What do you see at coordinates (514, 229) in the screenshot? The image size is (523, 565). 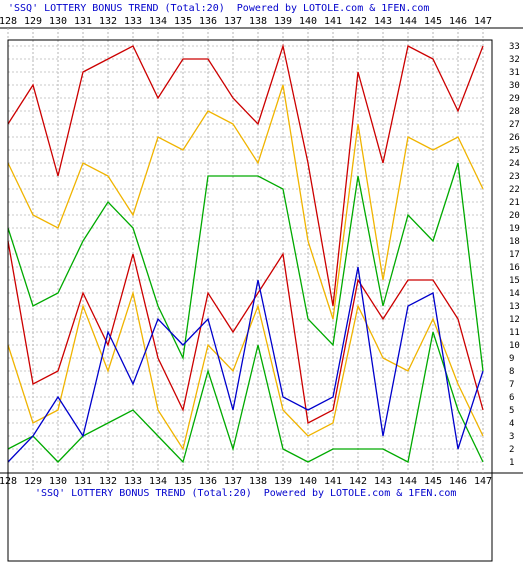 I see `y-tick-label: 19` at bounding box center [514, 229].